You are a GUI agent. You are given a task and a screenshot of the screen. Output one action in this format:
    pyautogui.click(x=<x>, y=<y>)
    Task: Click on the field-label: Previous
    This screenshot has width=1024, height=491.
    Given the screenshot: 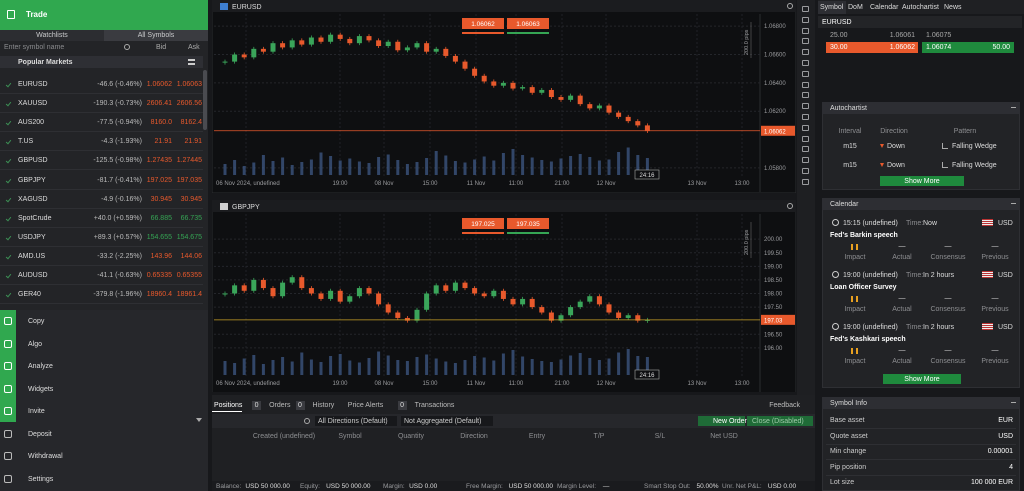 What is the action you would take?
    pyautogui.click(x=995, y=361)
    